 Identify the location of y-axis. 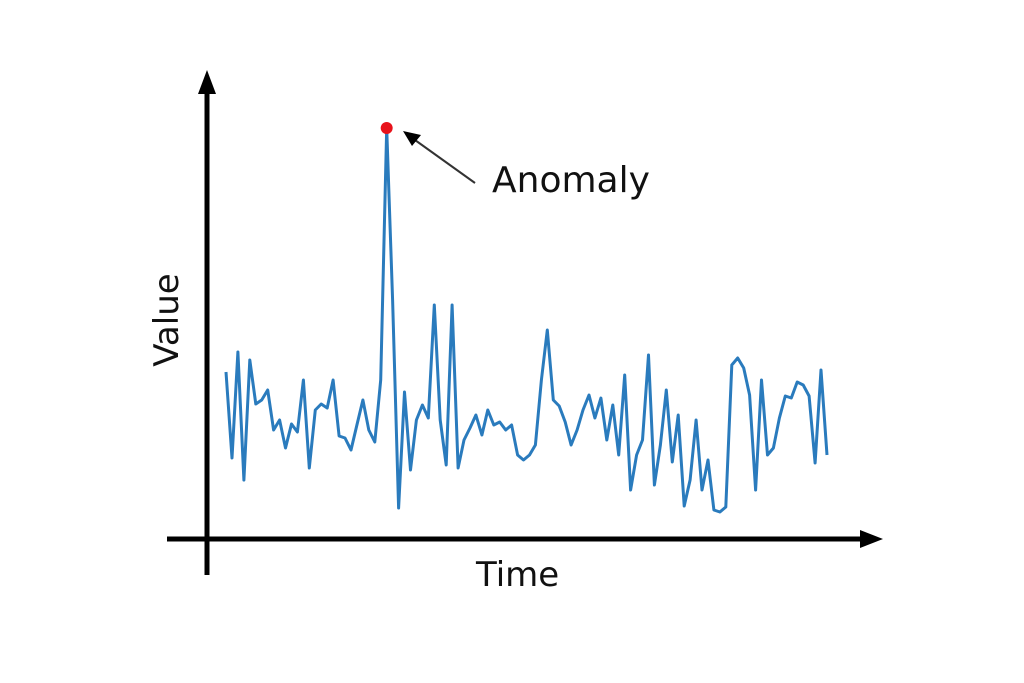
(207, 322).